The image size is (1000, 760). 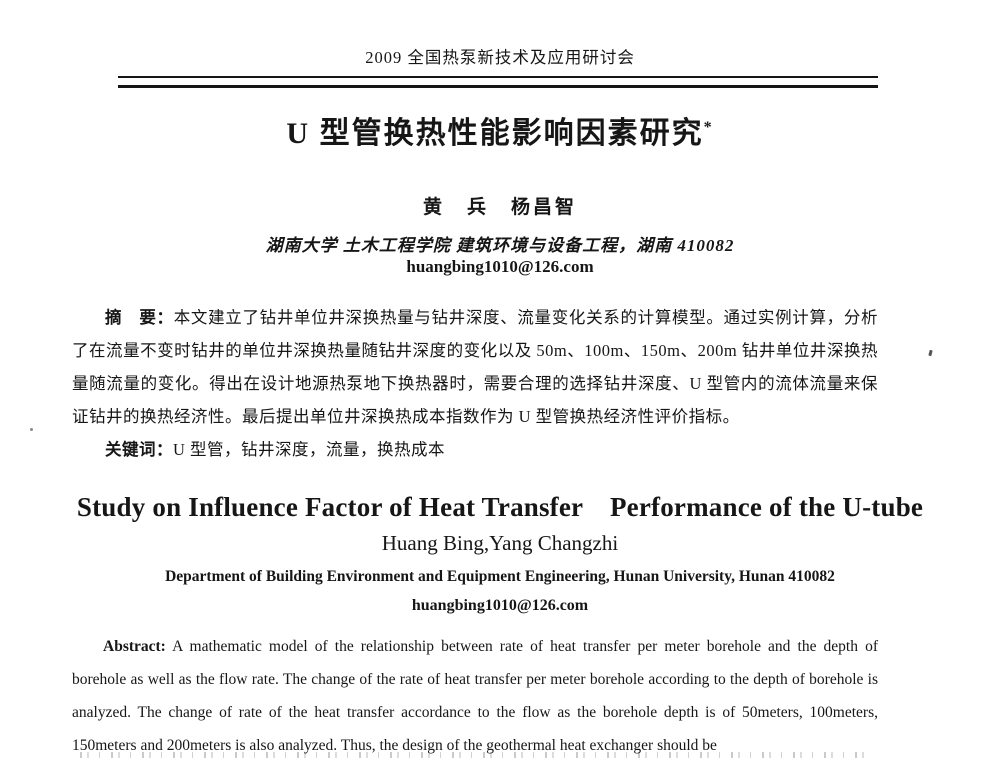 What do you see at coordinates (475, 755) in the screenshot?
I see `cutoff-text-line-tops` at bounding box center [475, 755].